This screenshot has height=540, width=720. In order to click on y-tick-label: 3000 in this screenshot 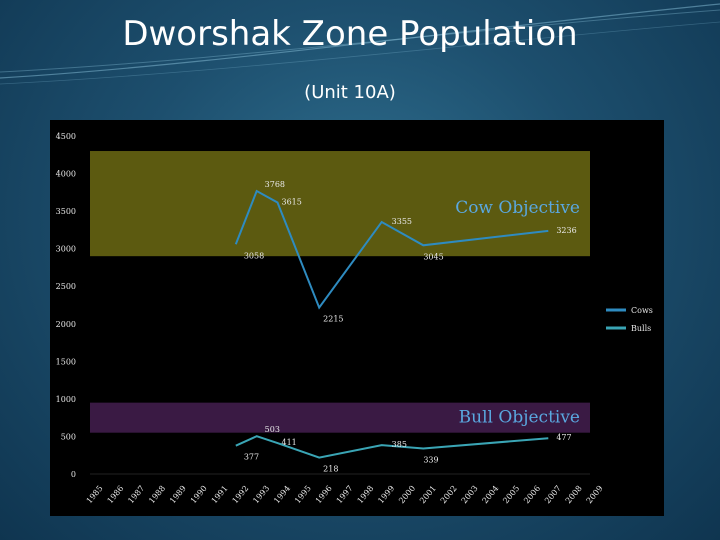, I will do `click(66, 249)`.